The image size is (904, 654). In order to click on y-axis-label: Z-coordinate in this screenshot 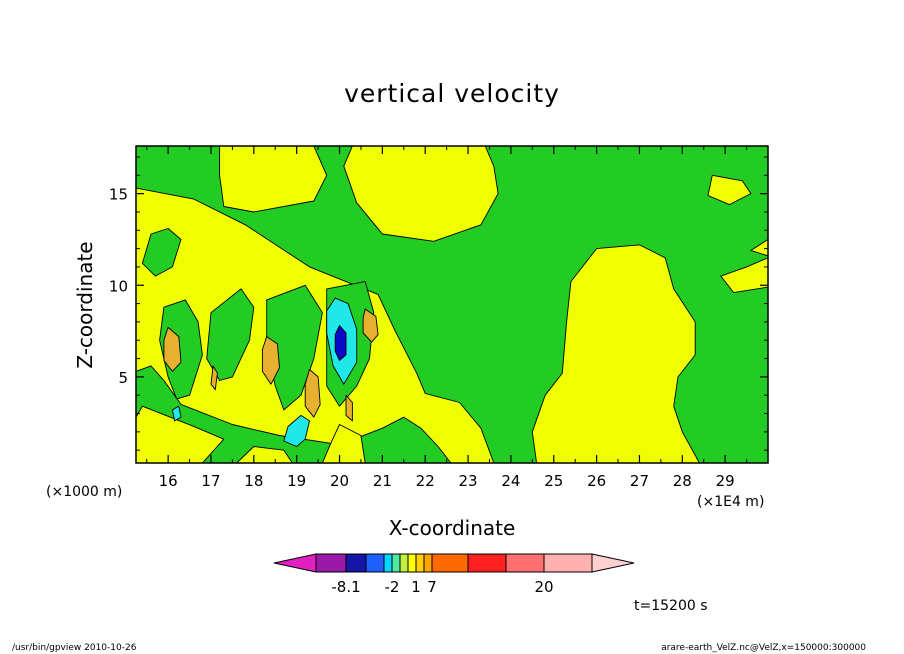, I will do `click(85, 304)`.